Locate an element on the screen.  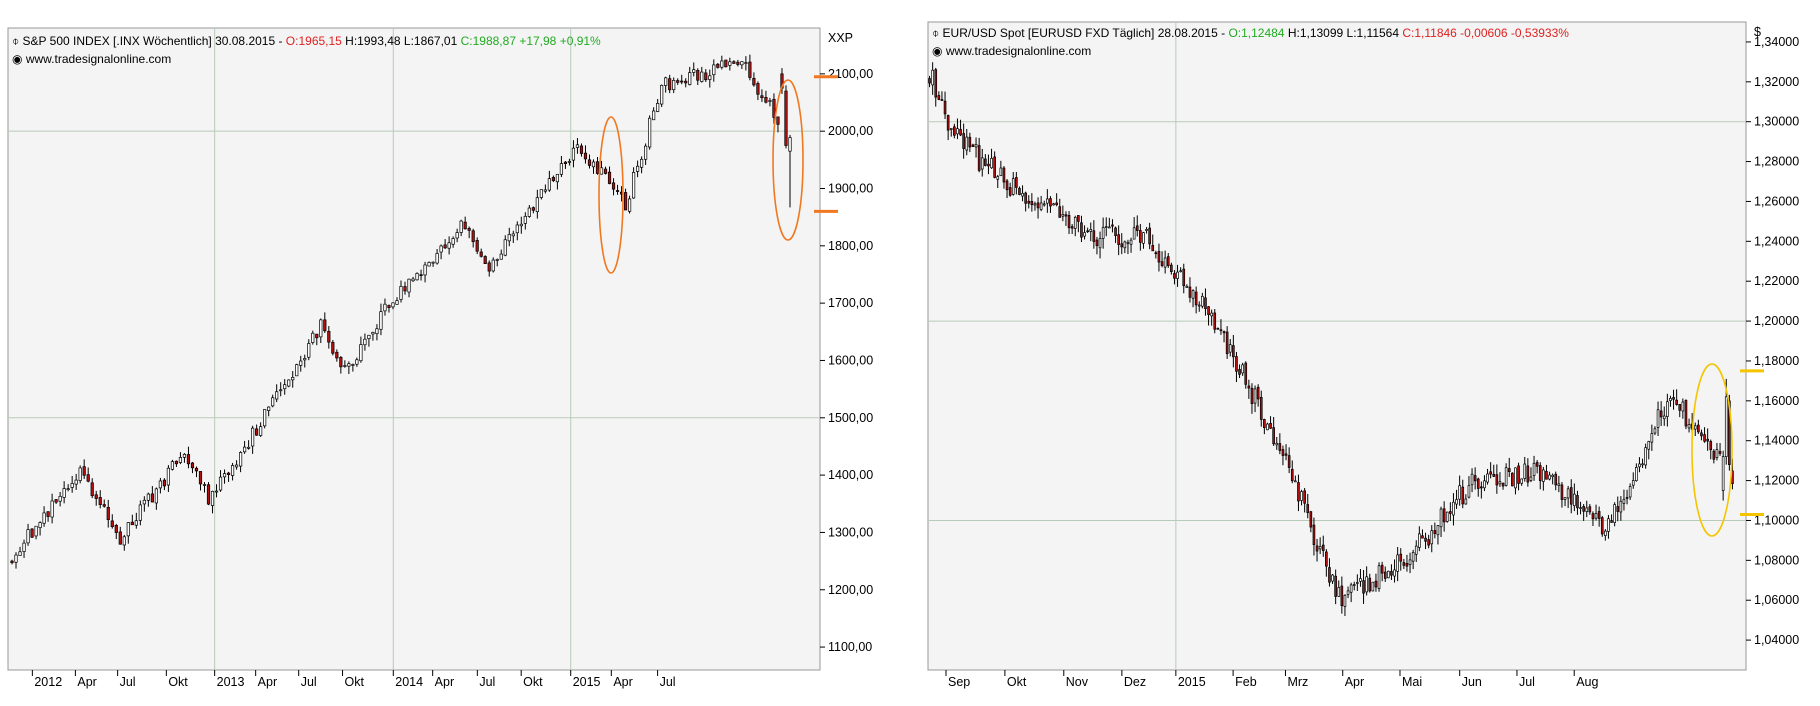
eurusd-xtick-label: Nov is located at coordinates (1077, 682).